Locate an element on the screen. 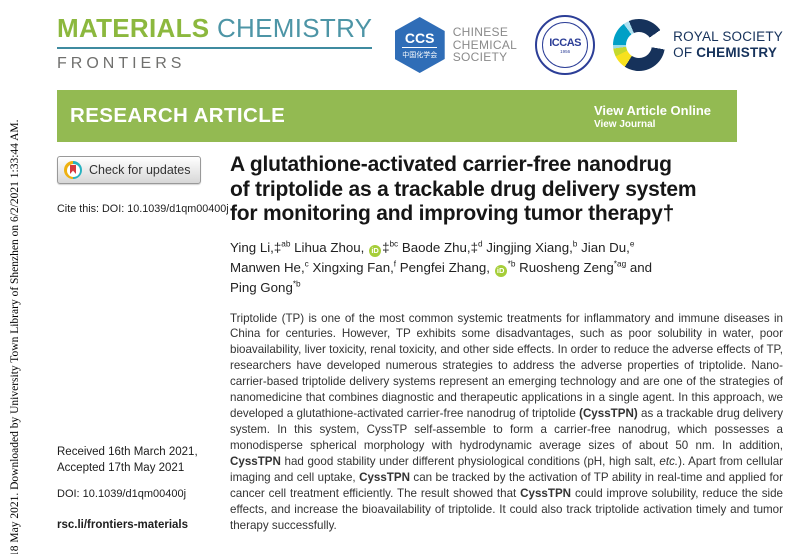 Image resolution: width=791 pixels, height=554 pixels. view-article-online-link: View Article Online is located at coordinates (652, 110).